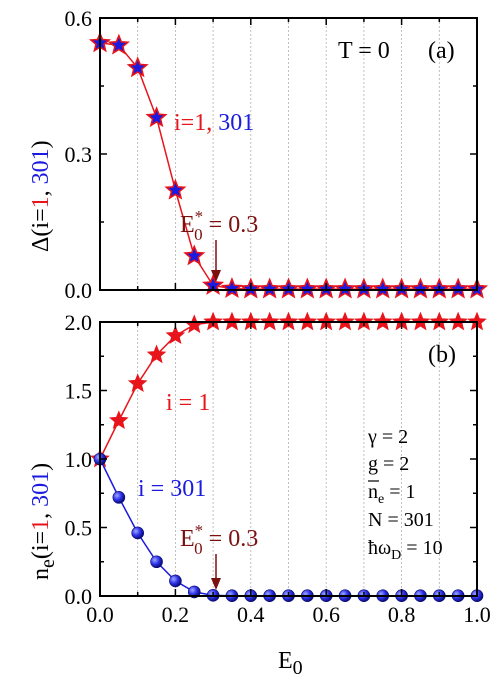  What do you see at coordinates (188, 403) in the screenshot?
I see `series-label-i1: i = 1` at bounding box center [188, 403].